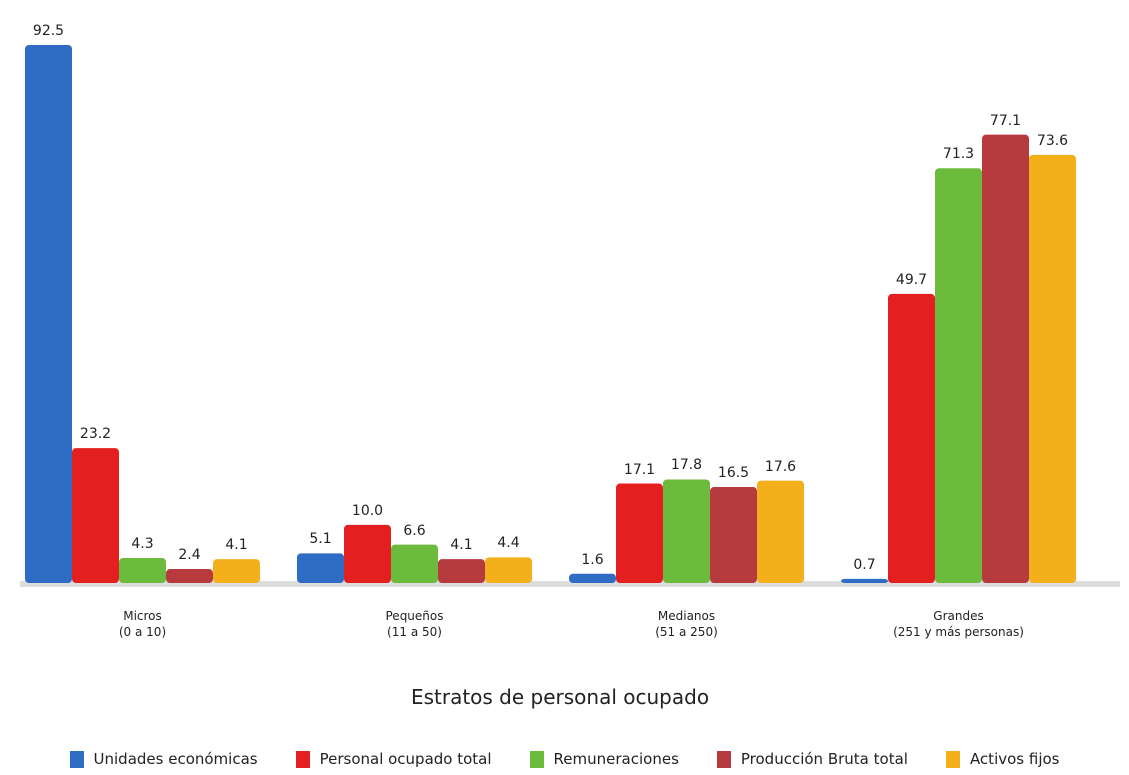 The image size is (1129, 775). I want to click on data-label: 2.4, so click(189, 555).